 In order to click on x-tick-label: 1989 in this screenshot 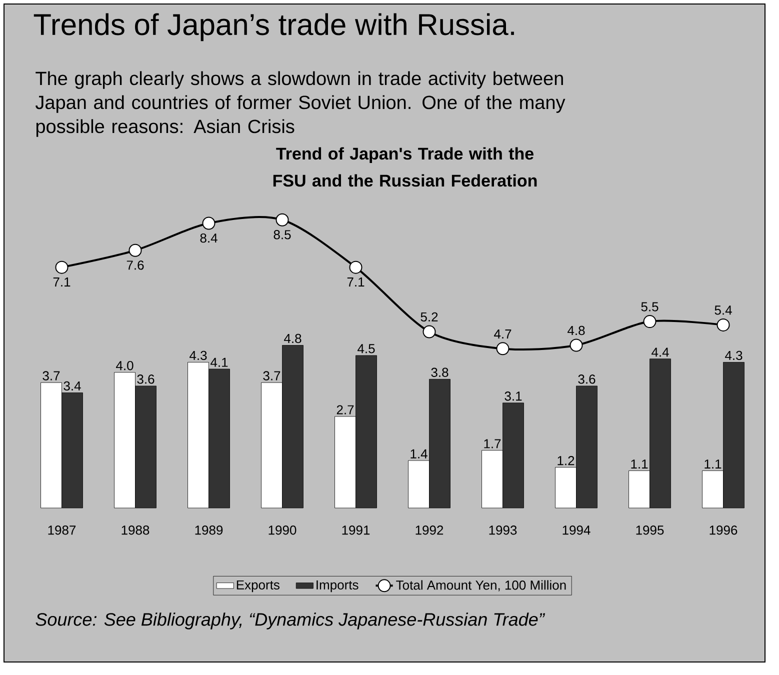, I will do `click(209, 530)`.